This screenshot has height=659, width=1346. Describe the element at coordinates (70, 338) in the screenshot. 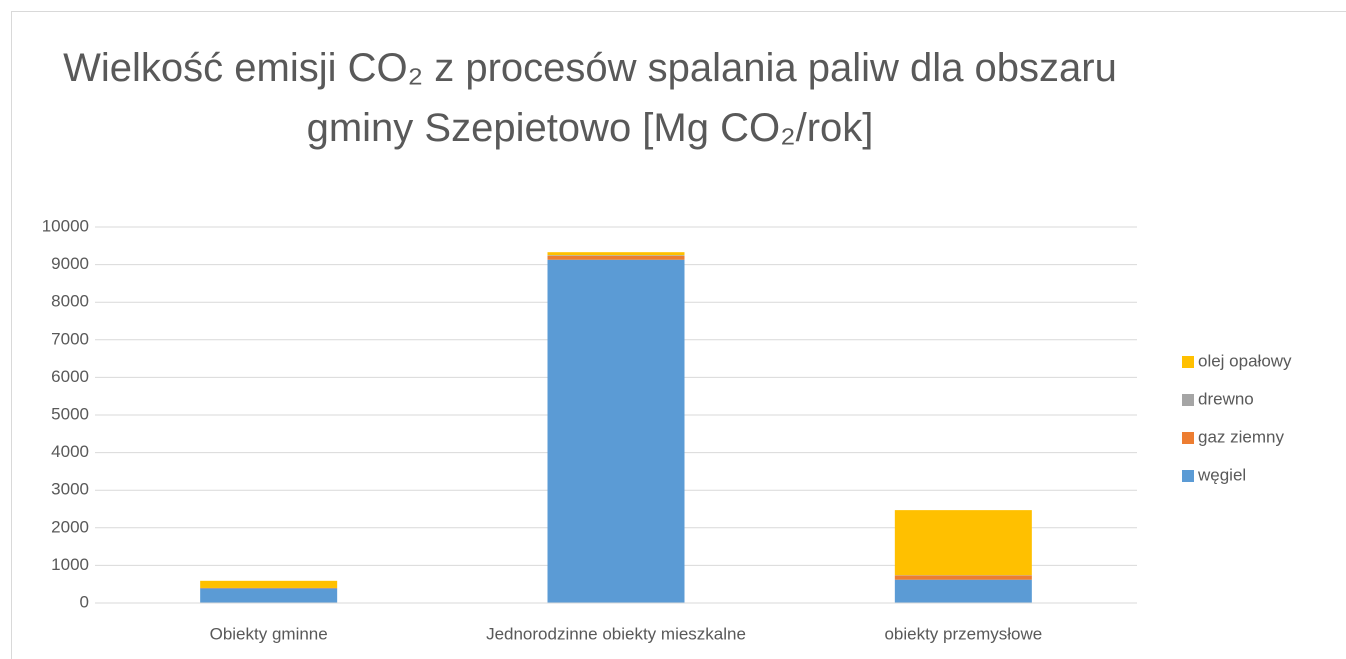

I see `y-tick-label: 7000` at that location.